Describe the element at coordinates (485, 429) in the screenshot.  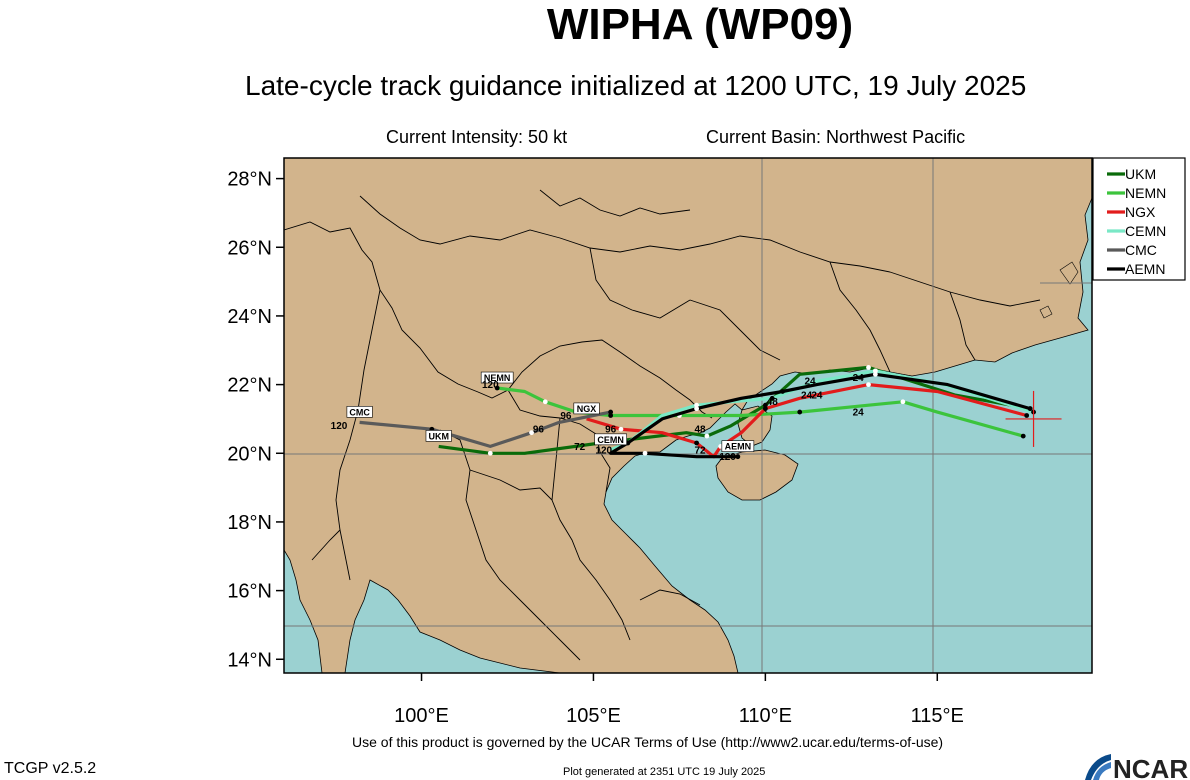
I see `track-cmc` at that location.